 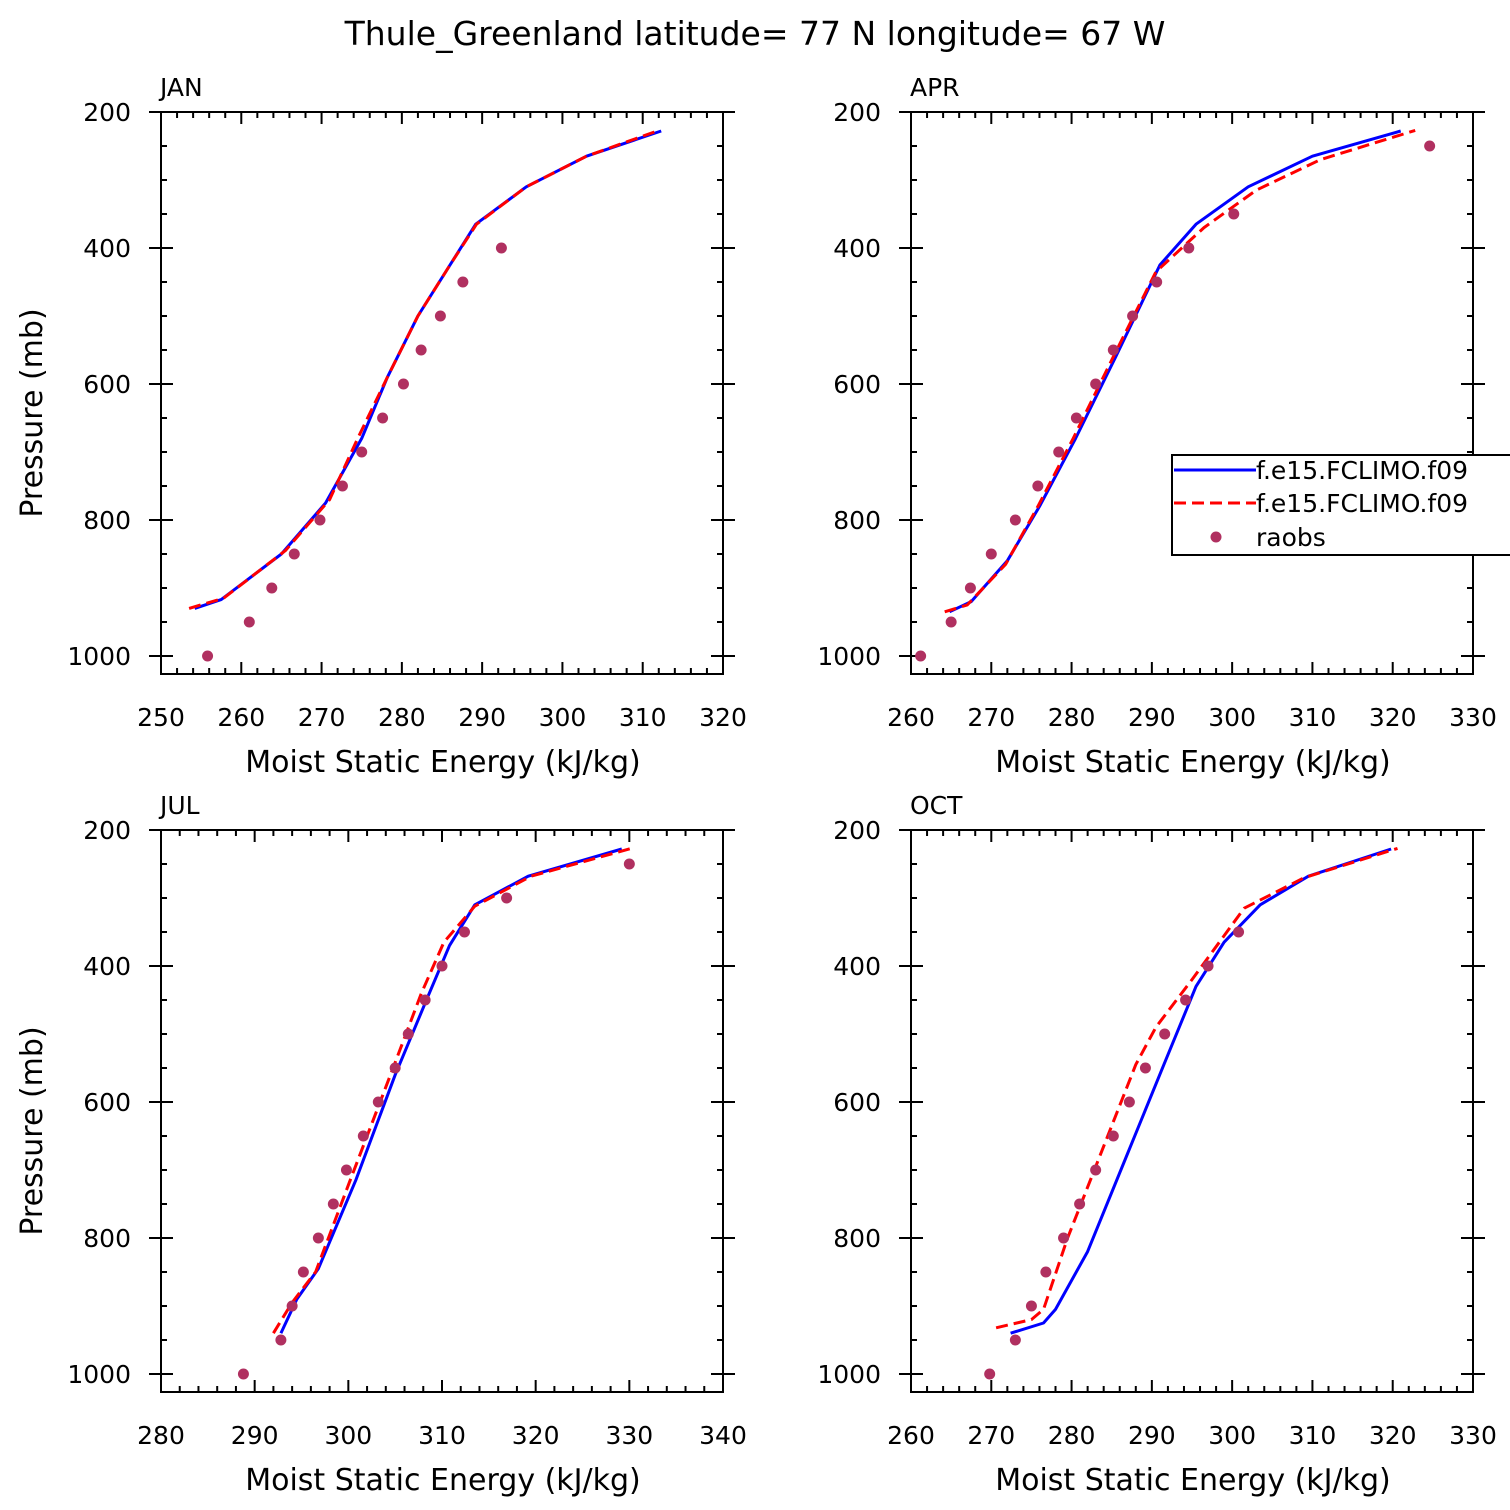 I want to click on legend-marker, so click(x=1216, y=537).